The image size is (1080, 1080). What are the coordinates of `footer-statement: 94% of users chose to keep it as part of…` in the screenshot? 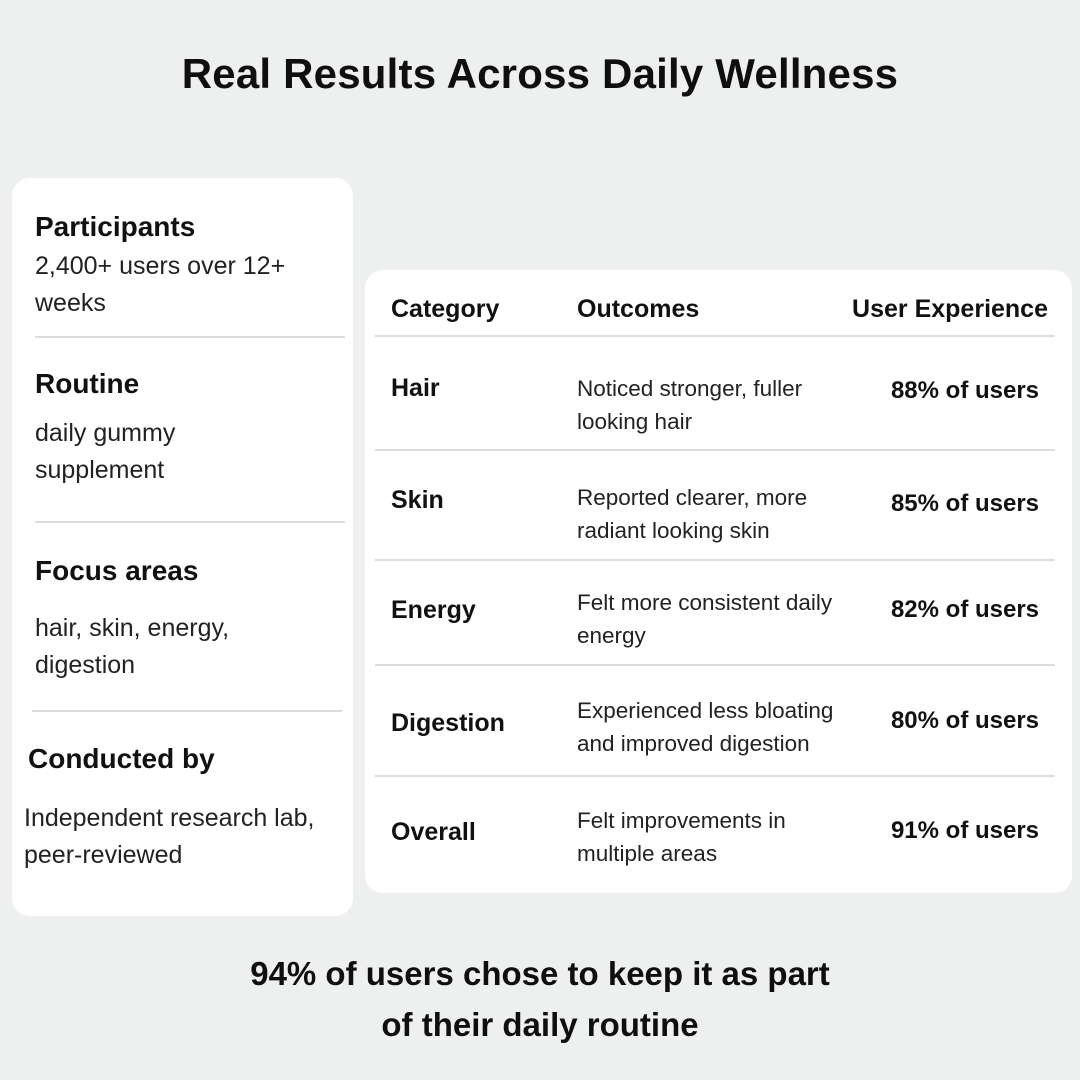 It's located at (540, 999).